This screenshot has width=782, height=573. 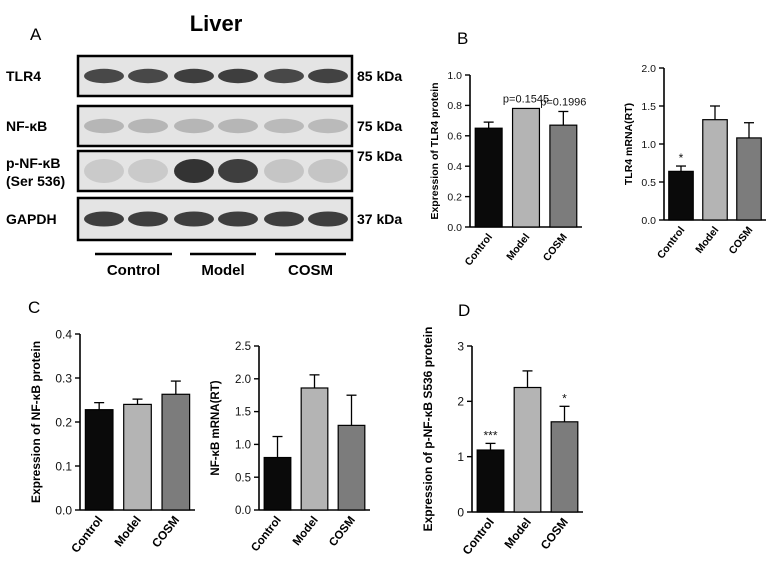 I want to click on significance-label: ***, so click(x=490, y=435).